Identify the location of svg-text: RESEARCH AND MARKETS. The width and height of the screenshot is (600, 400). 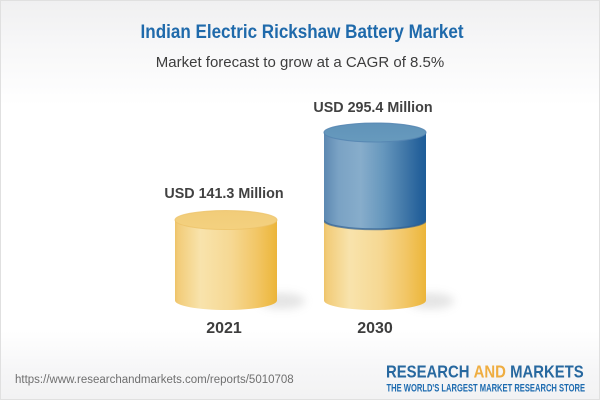
(485, 371).